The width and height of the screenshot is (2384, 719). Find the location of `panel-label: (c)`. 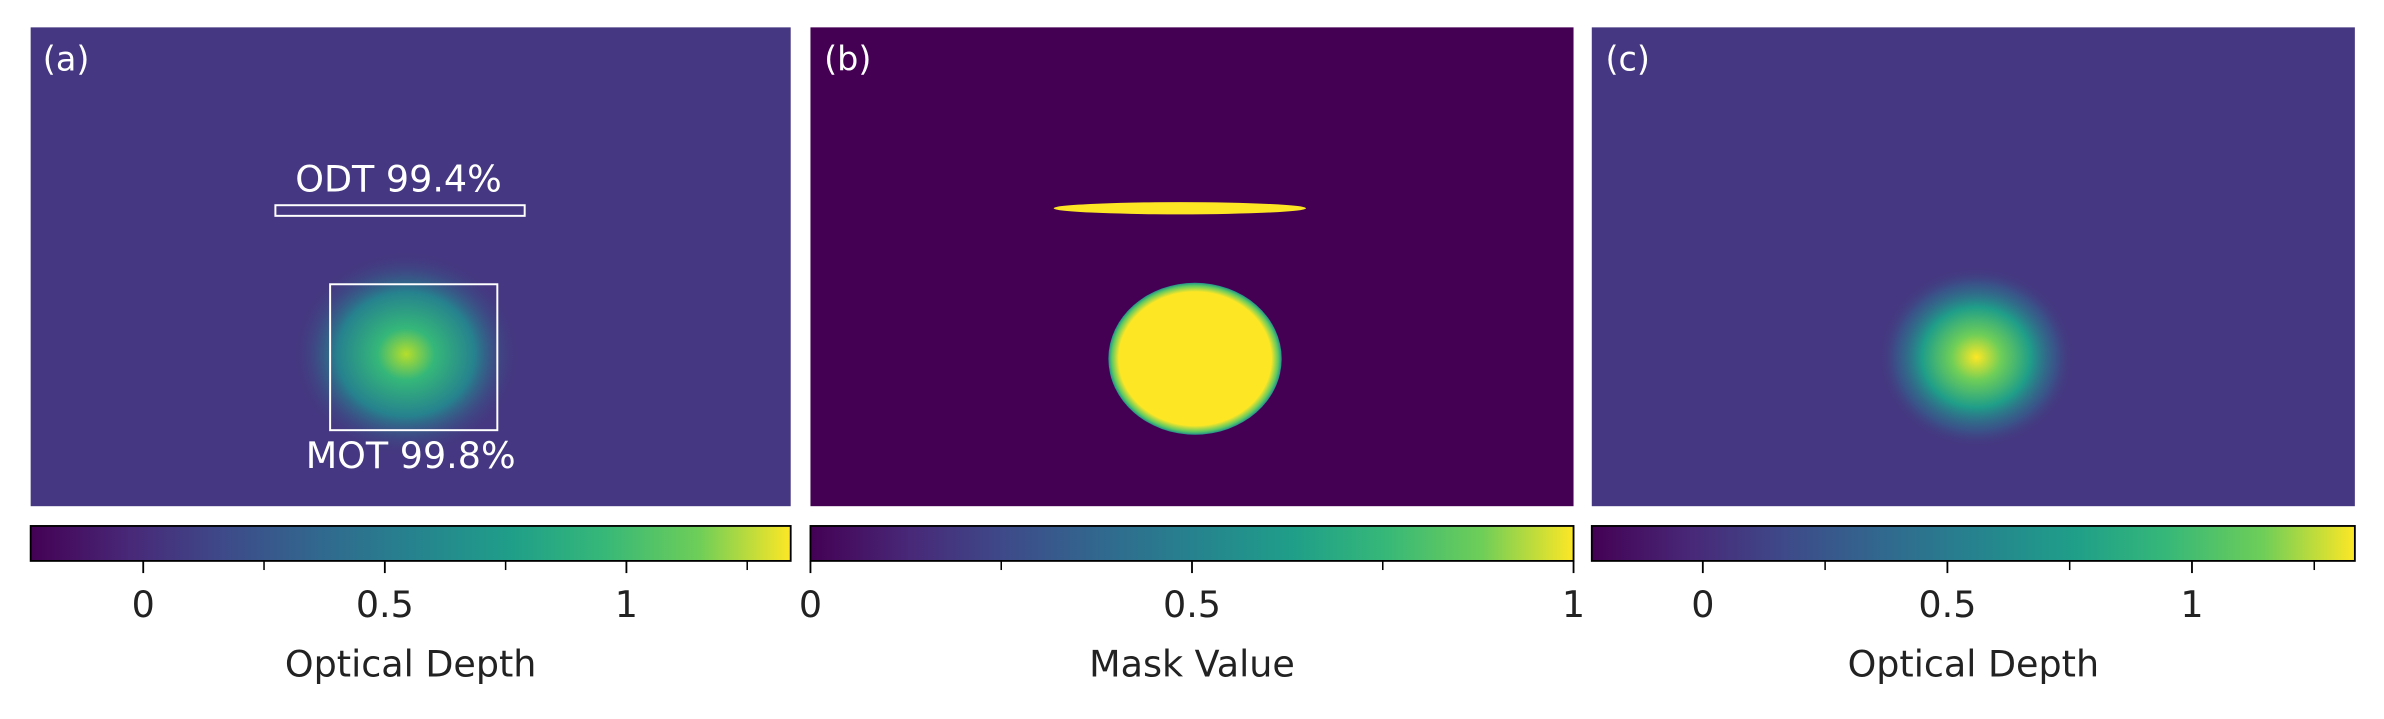

panel-label: (c) is located at coordinates (1627, 58).